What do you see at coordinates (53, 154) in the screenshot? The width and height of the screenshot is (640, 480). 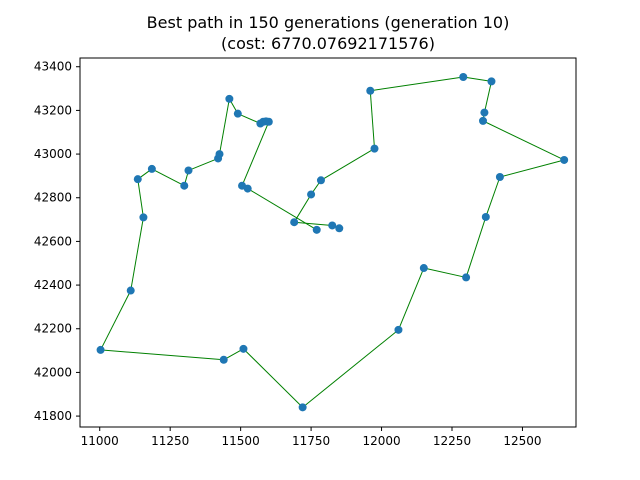 I see `y-tick-label: 43000` at bounding box center [53, 154].